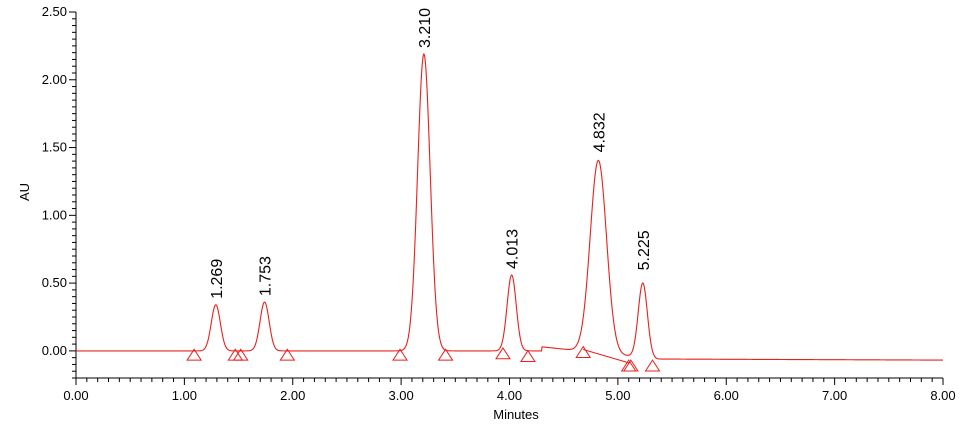  What do you see at coordinates (54, 282) in the screenshot?
I see `y-tick-label: 0.50` at bounding box center [54, 282].